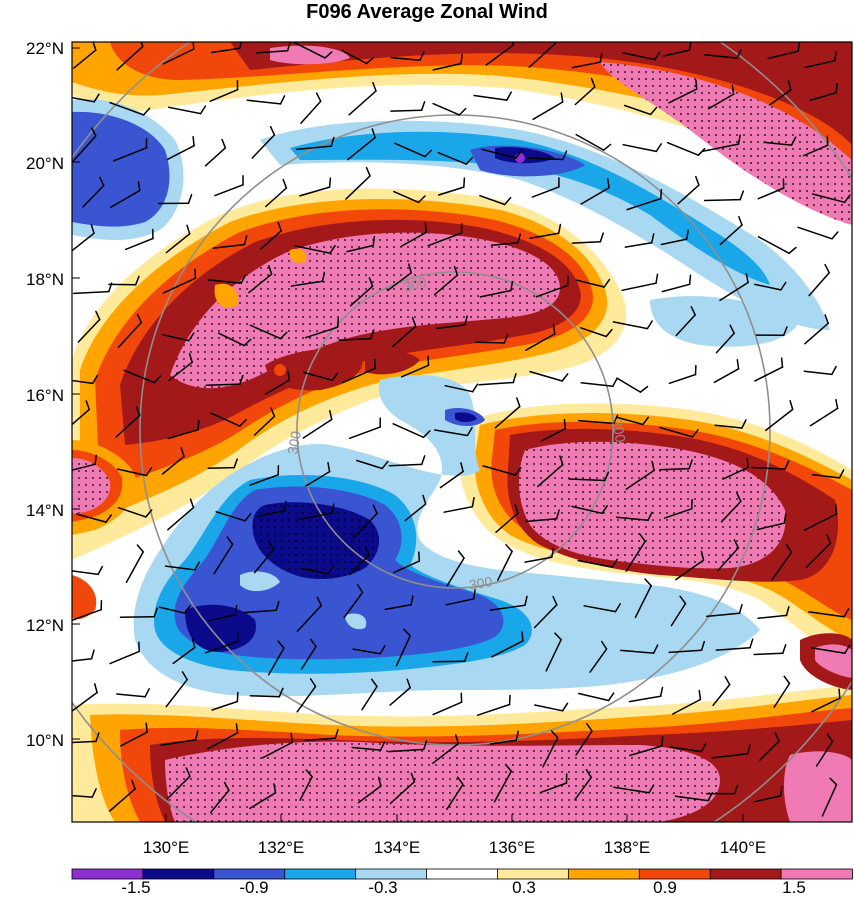  What do you see at coordinates (45, 395) in the screenshot?
I see `lat-label-16n: 16°N` at bounding box center [45, 395].